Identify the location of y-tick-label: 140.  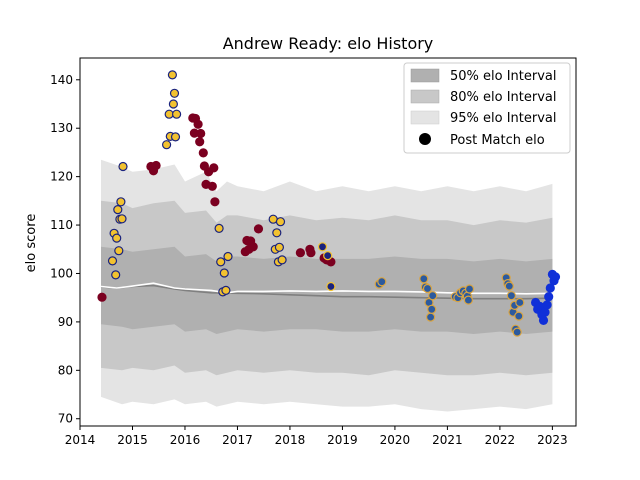
(61, 80).